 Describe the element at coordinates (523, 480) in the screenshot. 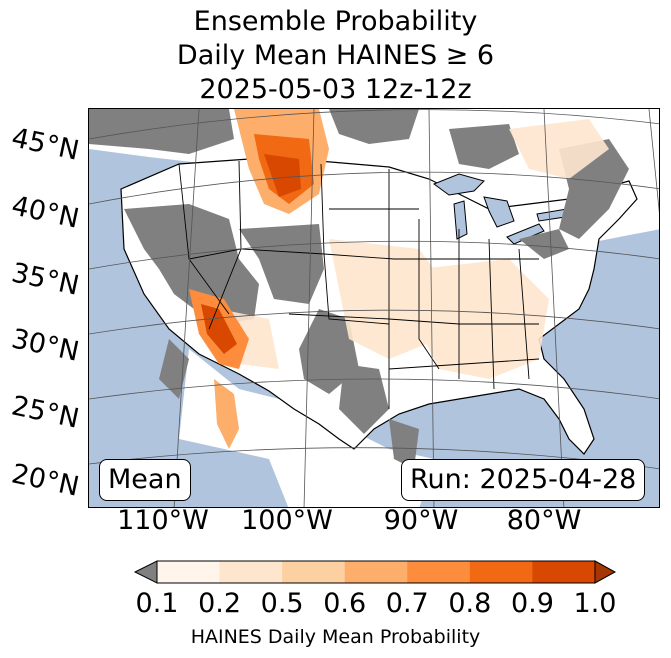

I see `run-date-box: Run: 2025-04-28` at that location.